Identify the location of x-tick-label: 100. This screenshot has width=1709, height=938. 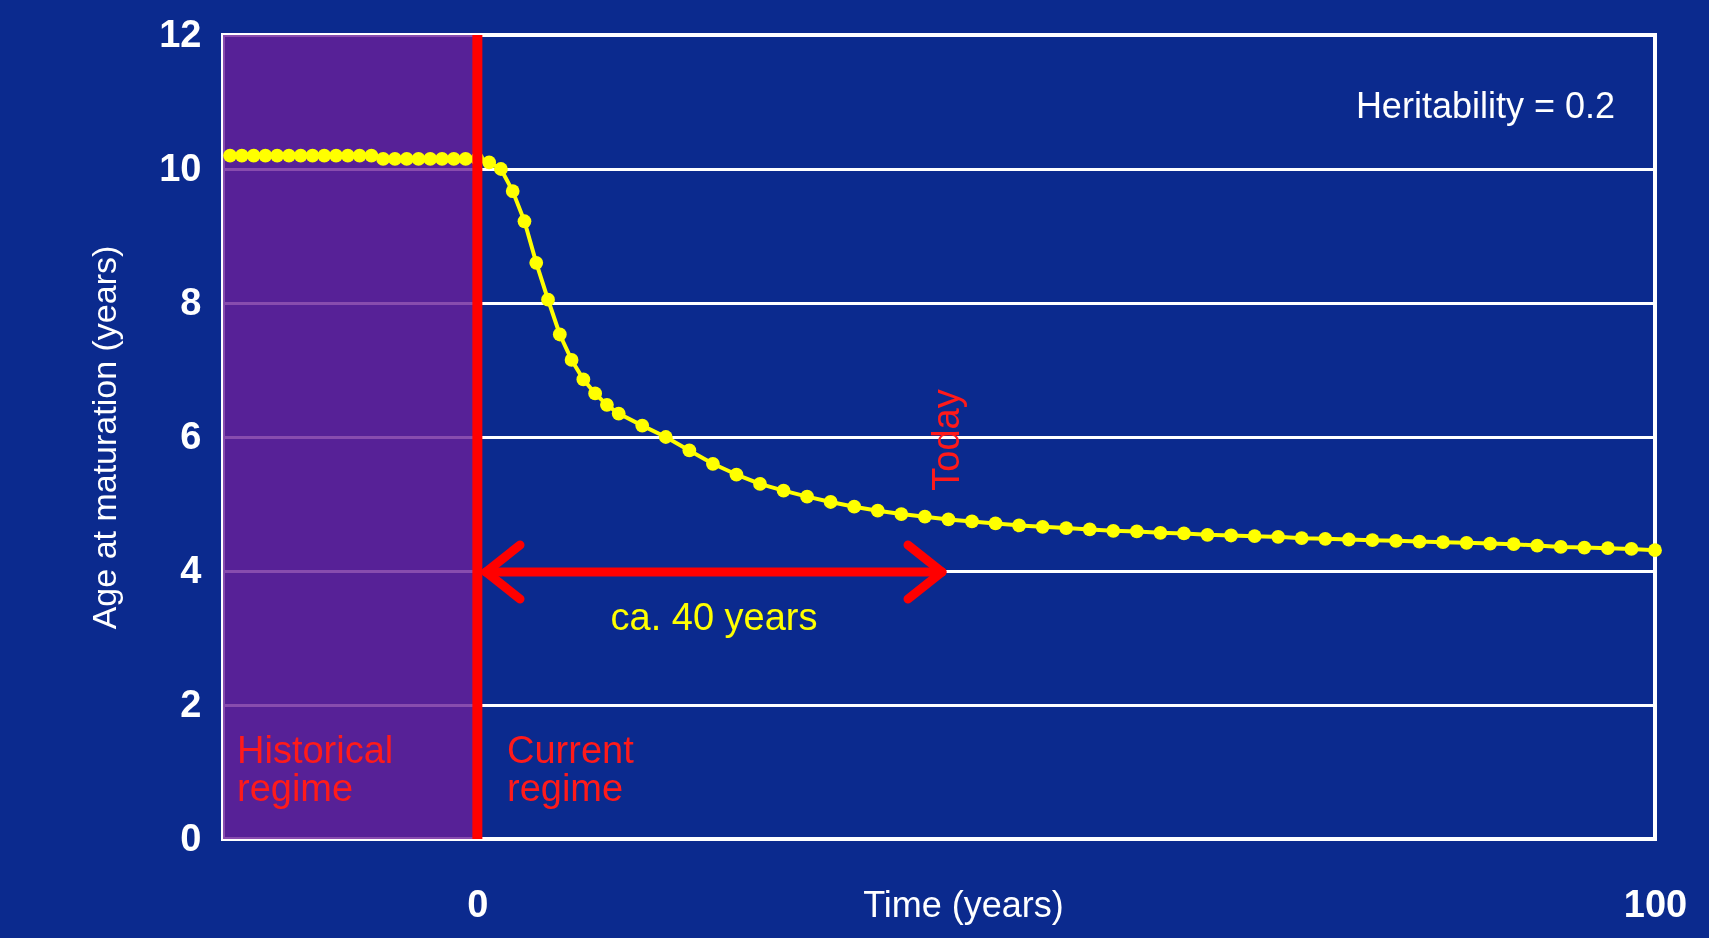
(1655, 903).